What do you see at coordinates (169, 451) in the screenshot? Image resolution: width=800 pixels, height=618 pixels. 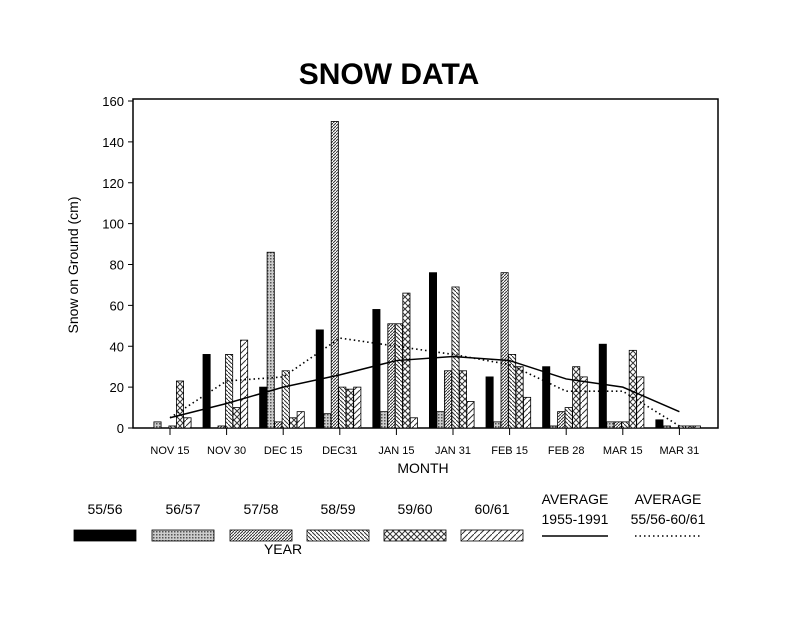 I see `x-tick-label: NOV 15` at bounding box center [169, 451].